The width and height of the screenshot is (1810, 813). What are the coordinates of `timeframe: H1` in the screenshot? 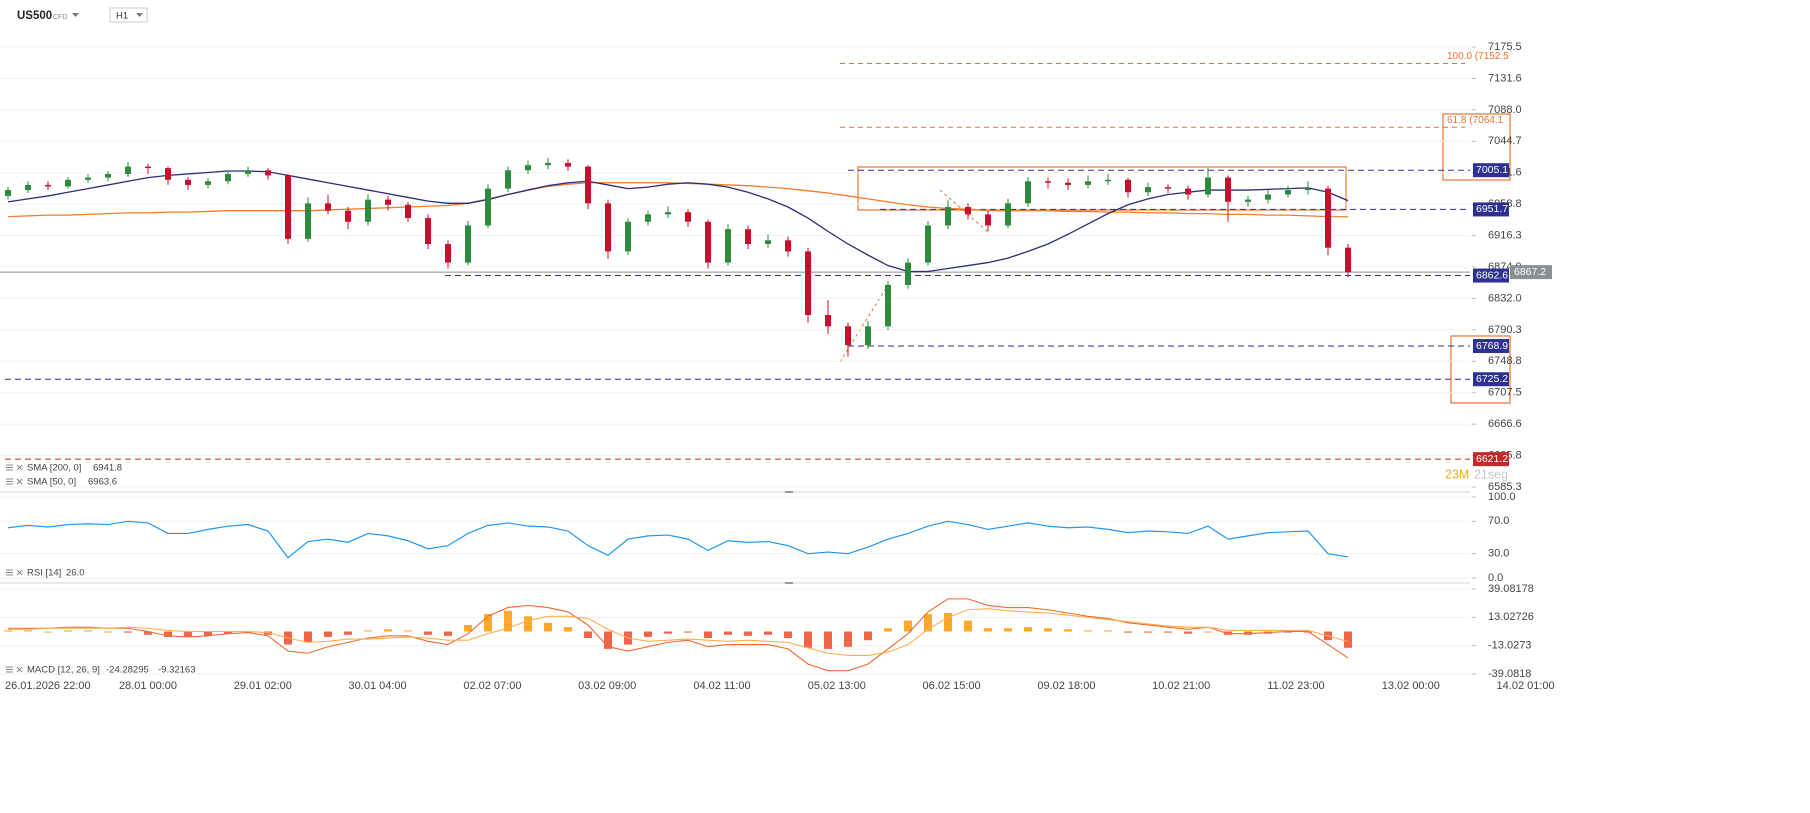 It's located at (122, 16).